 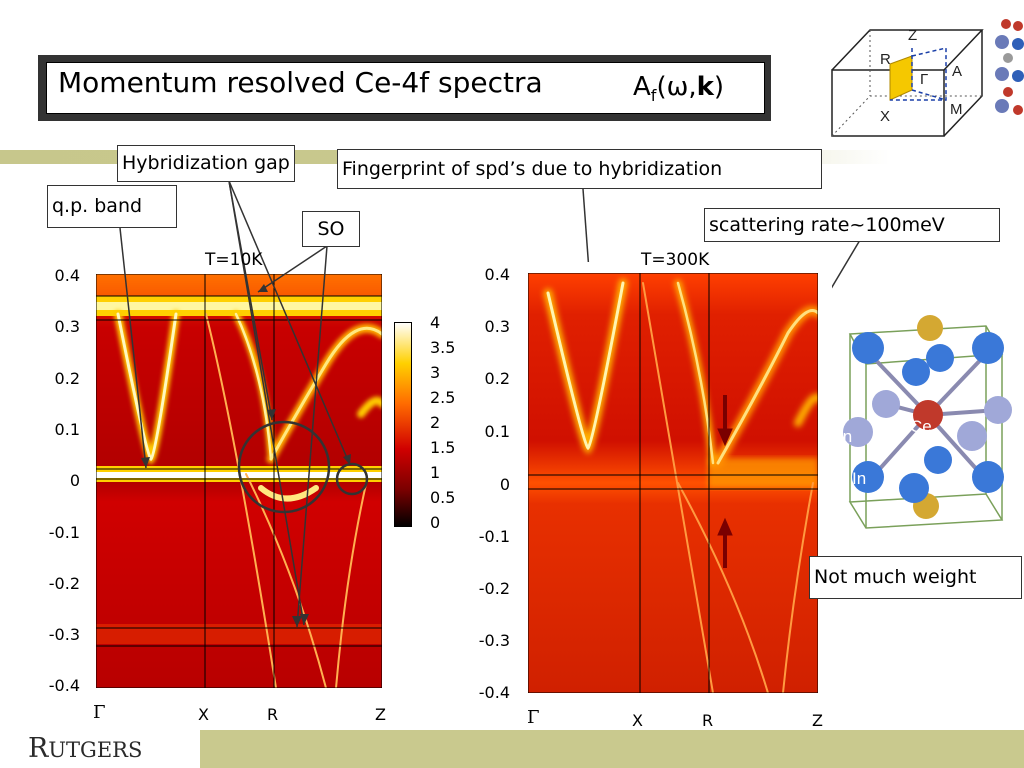 What do you see at coordinates (85, 748) in the screenshot?
I see `rutgers-logo: RUTGERS` at bounding box center [85, 748].